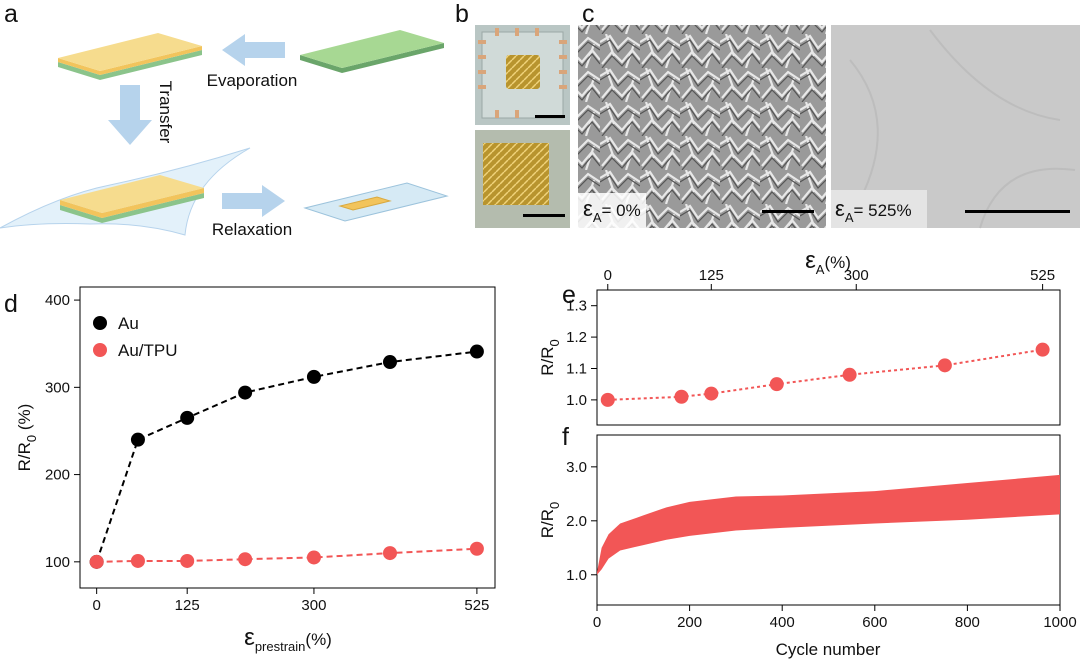 This screenshot has width=1080, height=671. Describe the element at coordinates (148, 350) in the screenshot. I see `legend-label: Au/TPU` at that location.